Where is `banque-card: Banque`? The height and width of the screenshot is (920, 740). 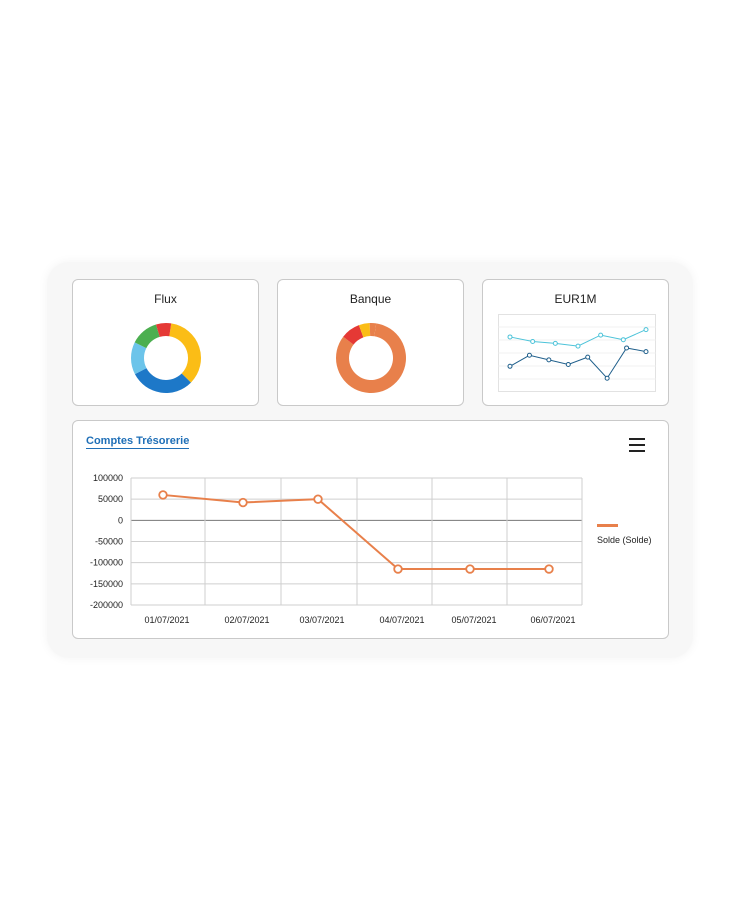
banque-card: Banque is located at coordinates (370, 342).